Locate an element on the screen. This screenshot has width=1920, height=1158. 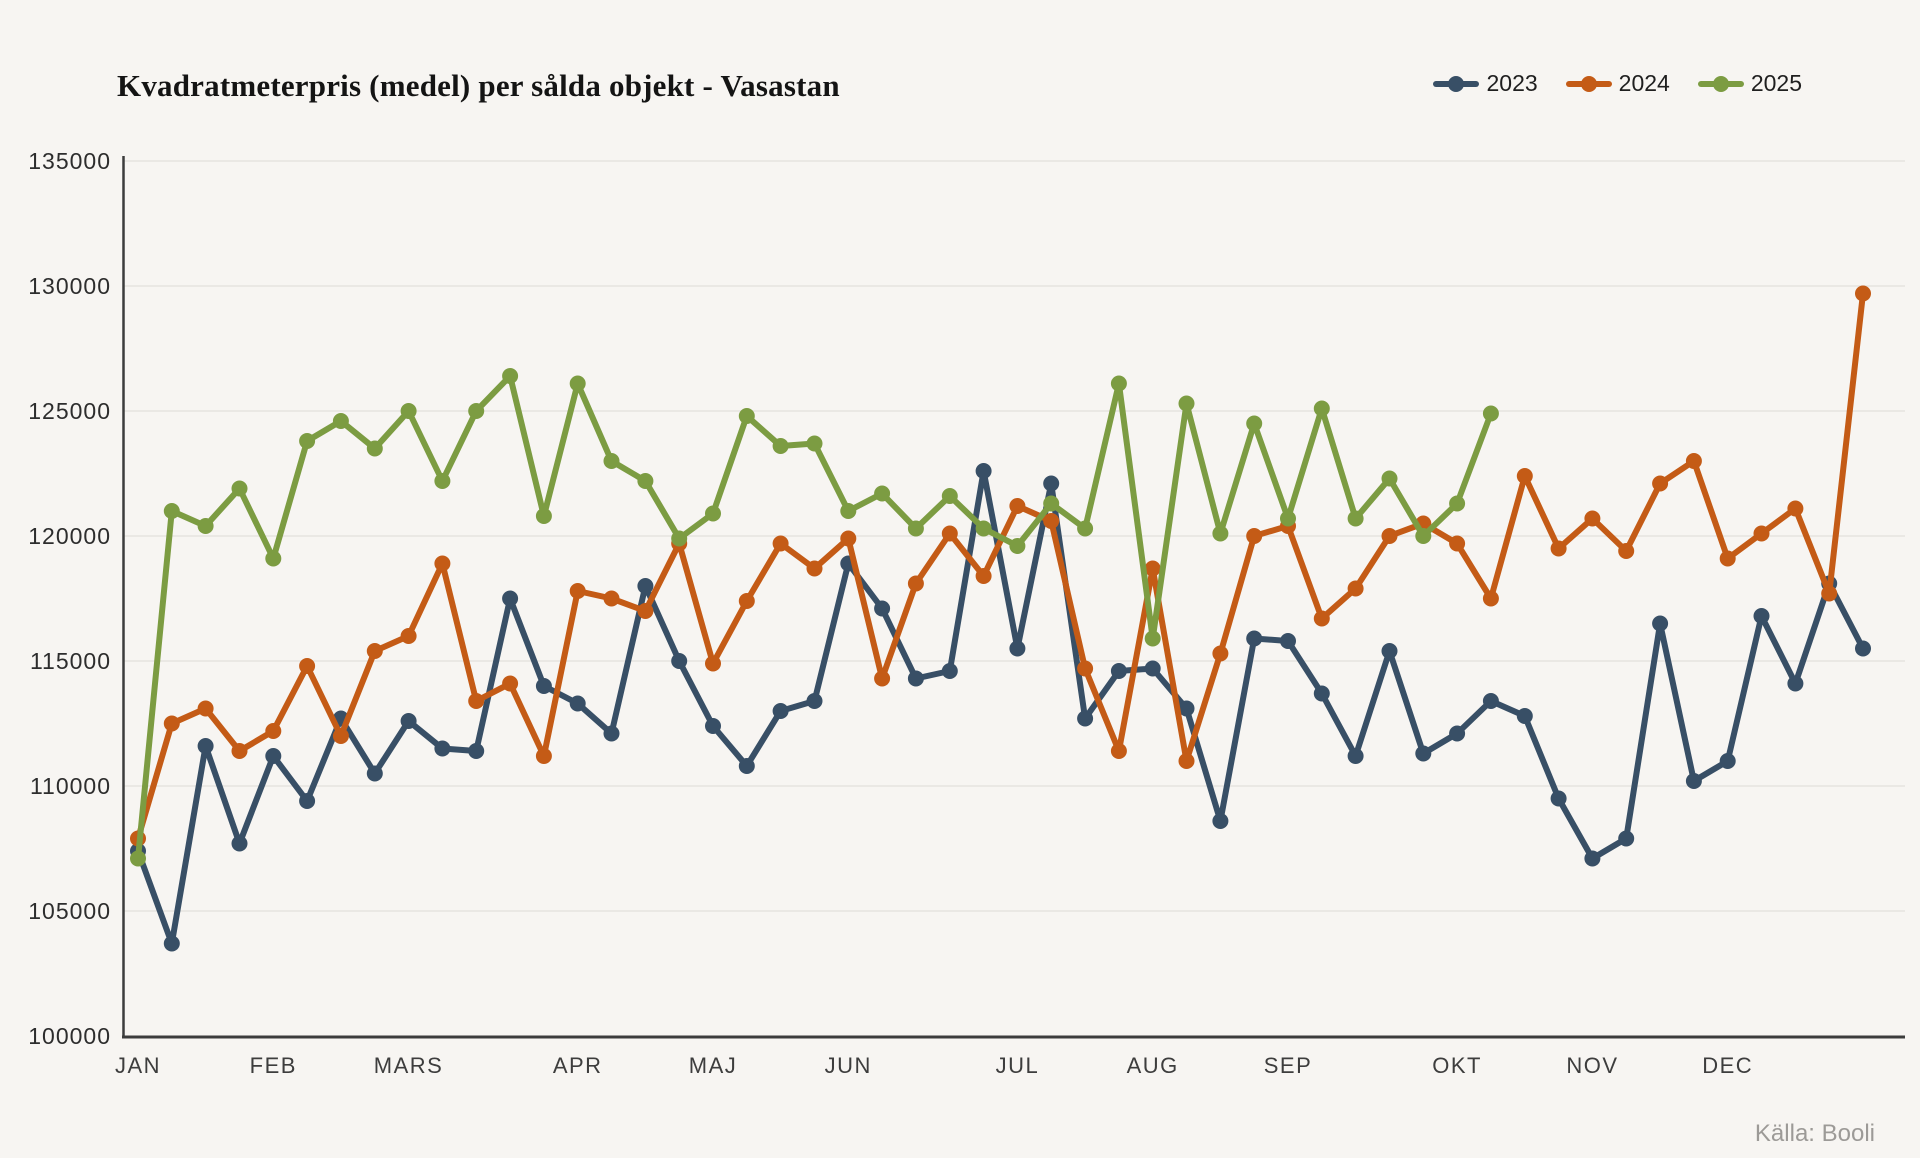
legend-item-2023: 2023 is located at coordinates (1485, 83).